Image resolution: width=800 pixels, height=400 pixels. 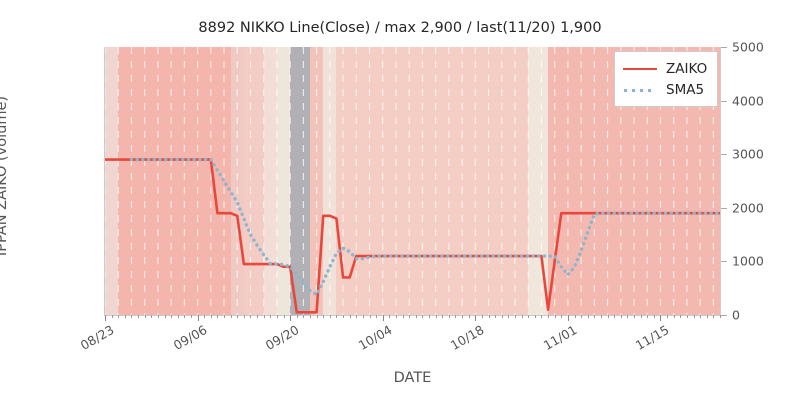 What do you see at coordinates (652, 338) in the screenshot?
I see `x-tick-label: 11/15` at bounding box center [652, 338].